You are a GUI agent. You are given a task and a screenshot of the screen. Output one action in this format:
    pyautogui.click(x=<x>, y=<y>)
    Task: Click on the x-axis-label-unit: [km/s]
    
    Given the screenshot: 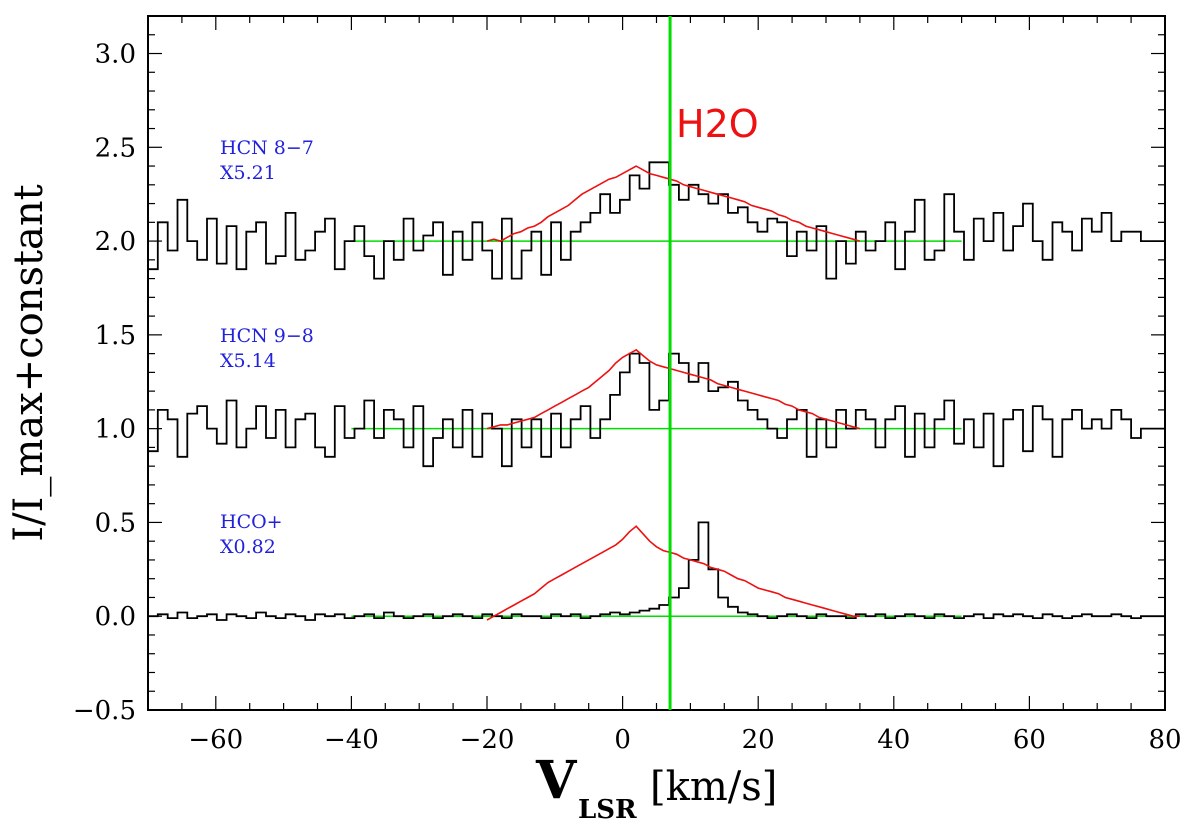 What is the action you would take?
    pyautogui.click(x=713, y=787)
    